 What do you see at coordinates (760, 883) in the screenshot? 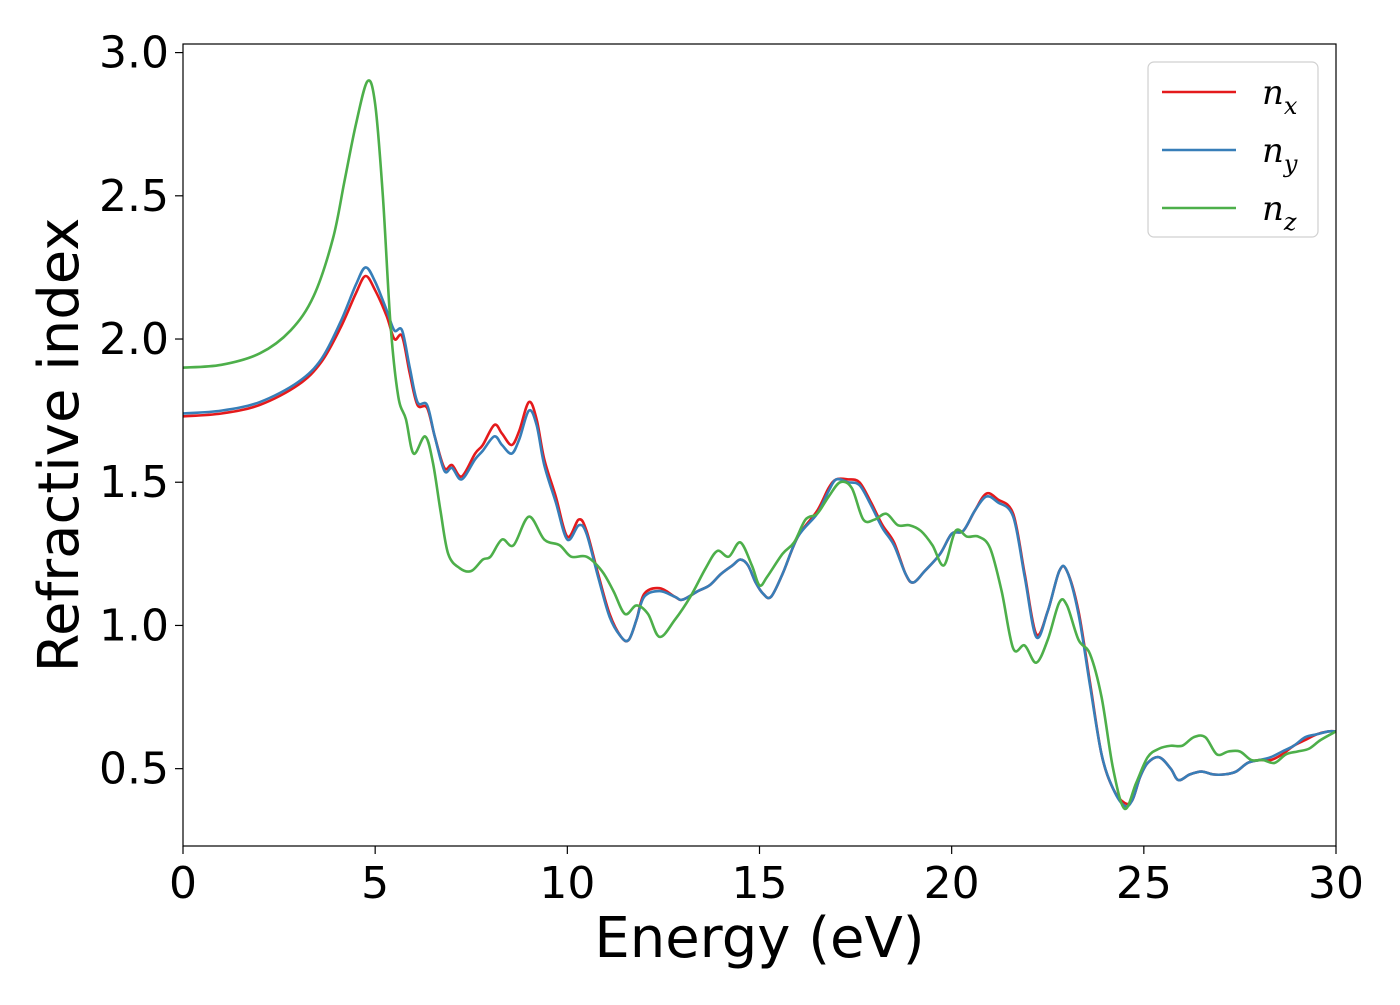
I see `x-tick-label: 15` at bounding box center [760, 883].